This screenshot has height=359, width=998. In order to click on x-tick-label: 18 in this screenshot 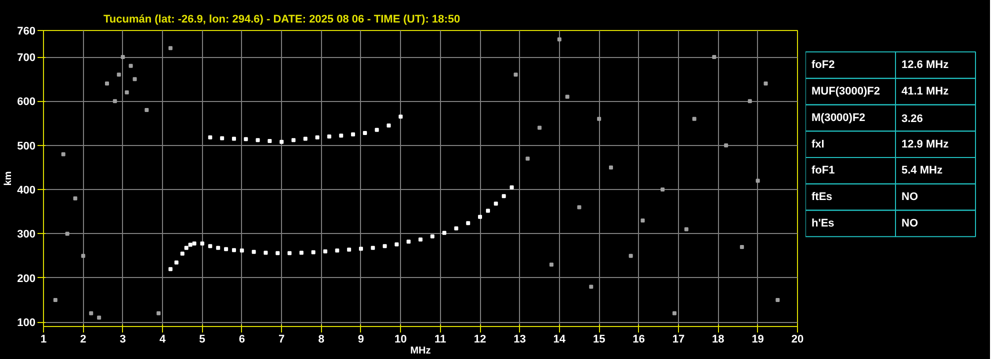, I will do `click(718, 340)`.